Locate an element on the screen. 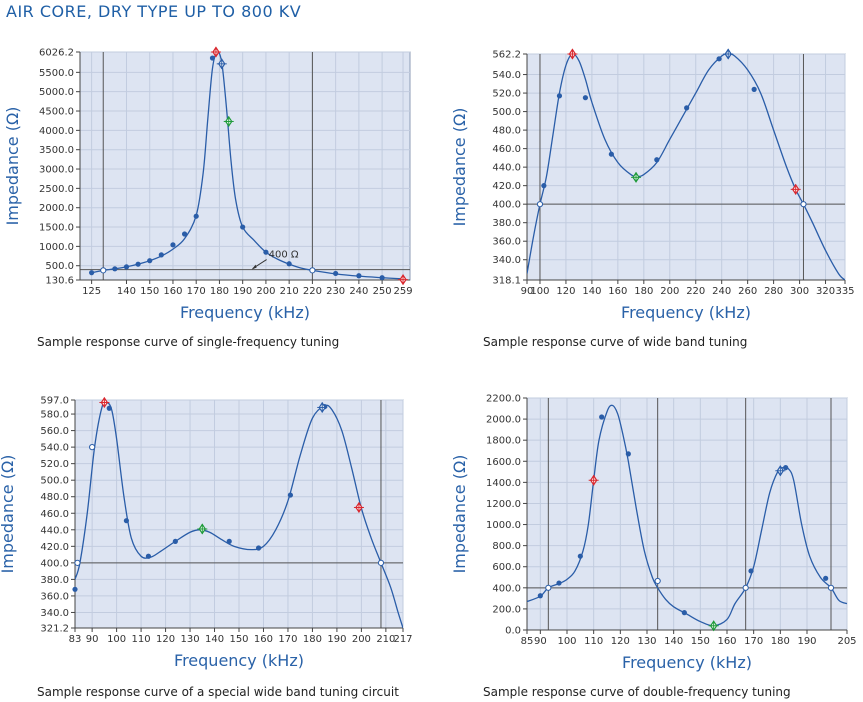 The image size is (863, 702). x-tick-label: 85 is located at coordinates (527, 641).